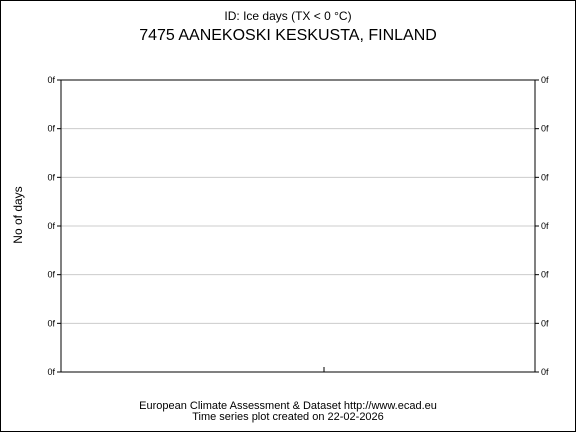 This screenshot has height=432, width=576. What do you see at coordinates (288, 35) in the screenshot?
I see `chart-title: 7475 AANEKOSKI KESKUSTA, FINLAND` at bounding box center [288, 35].